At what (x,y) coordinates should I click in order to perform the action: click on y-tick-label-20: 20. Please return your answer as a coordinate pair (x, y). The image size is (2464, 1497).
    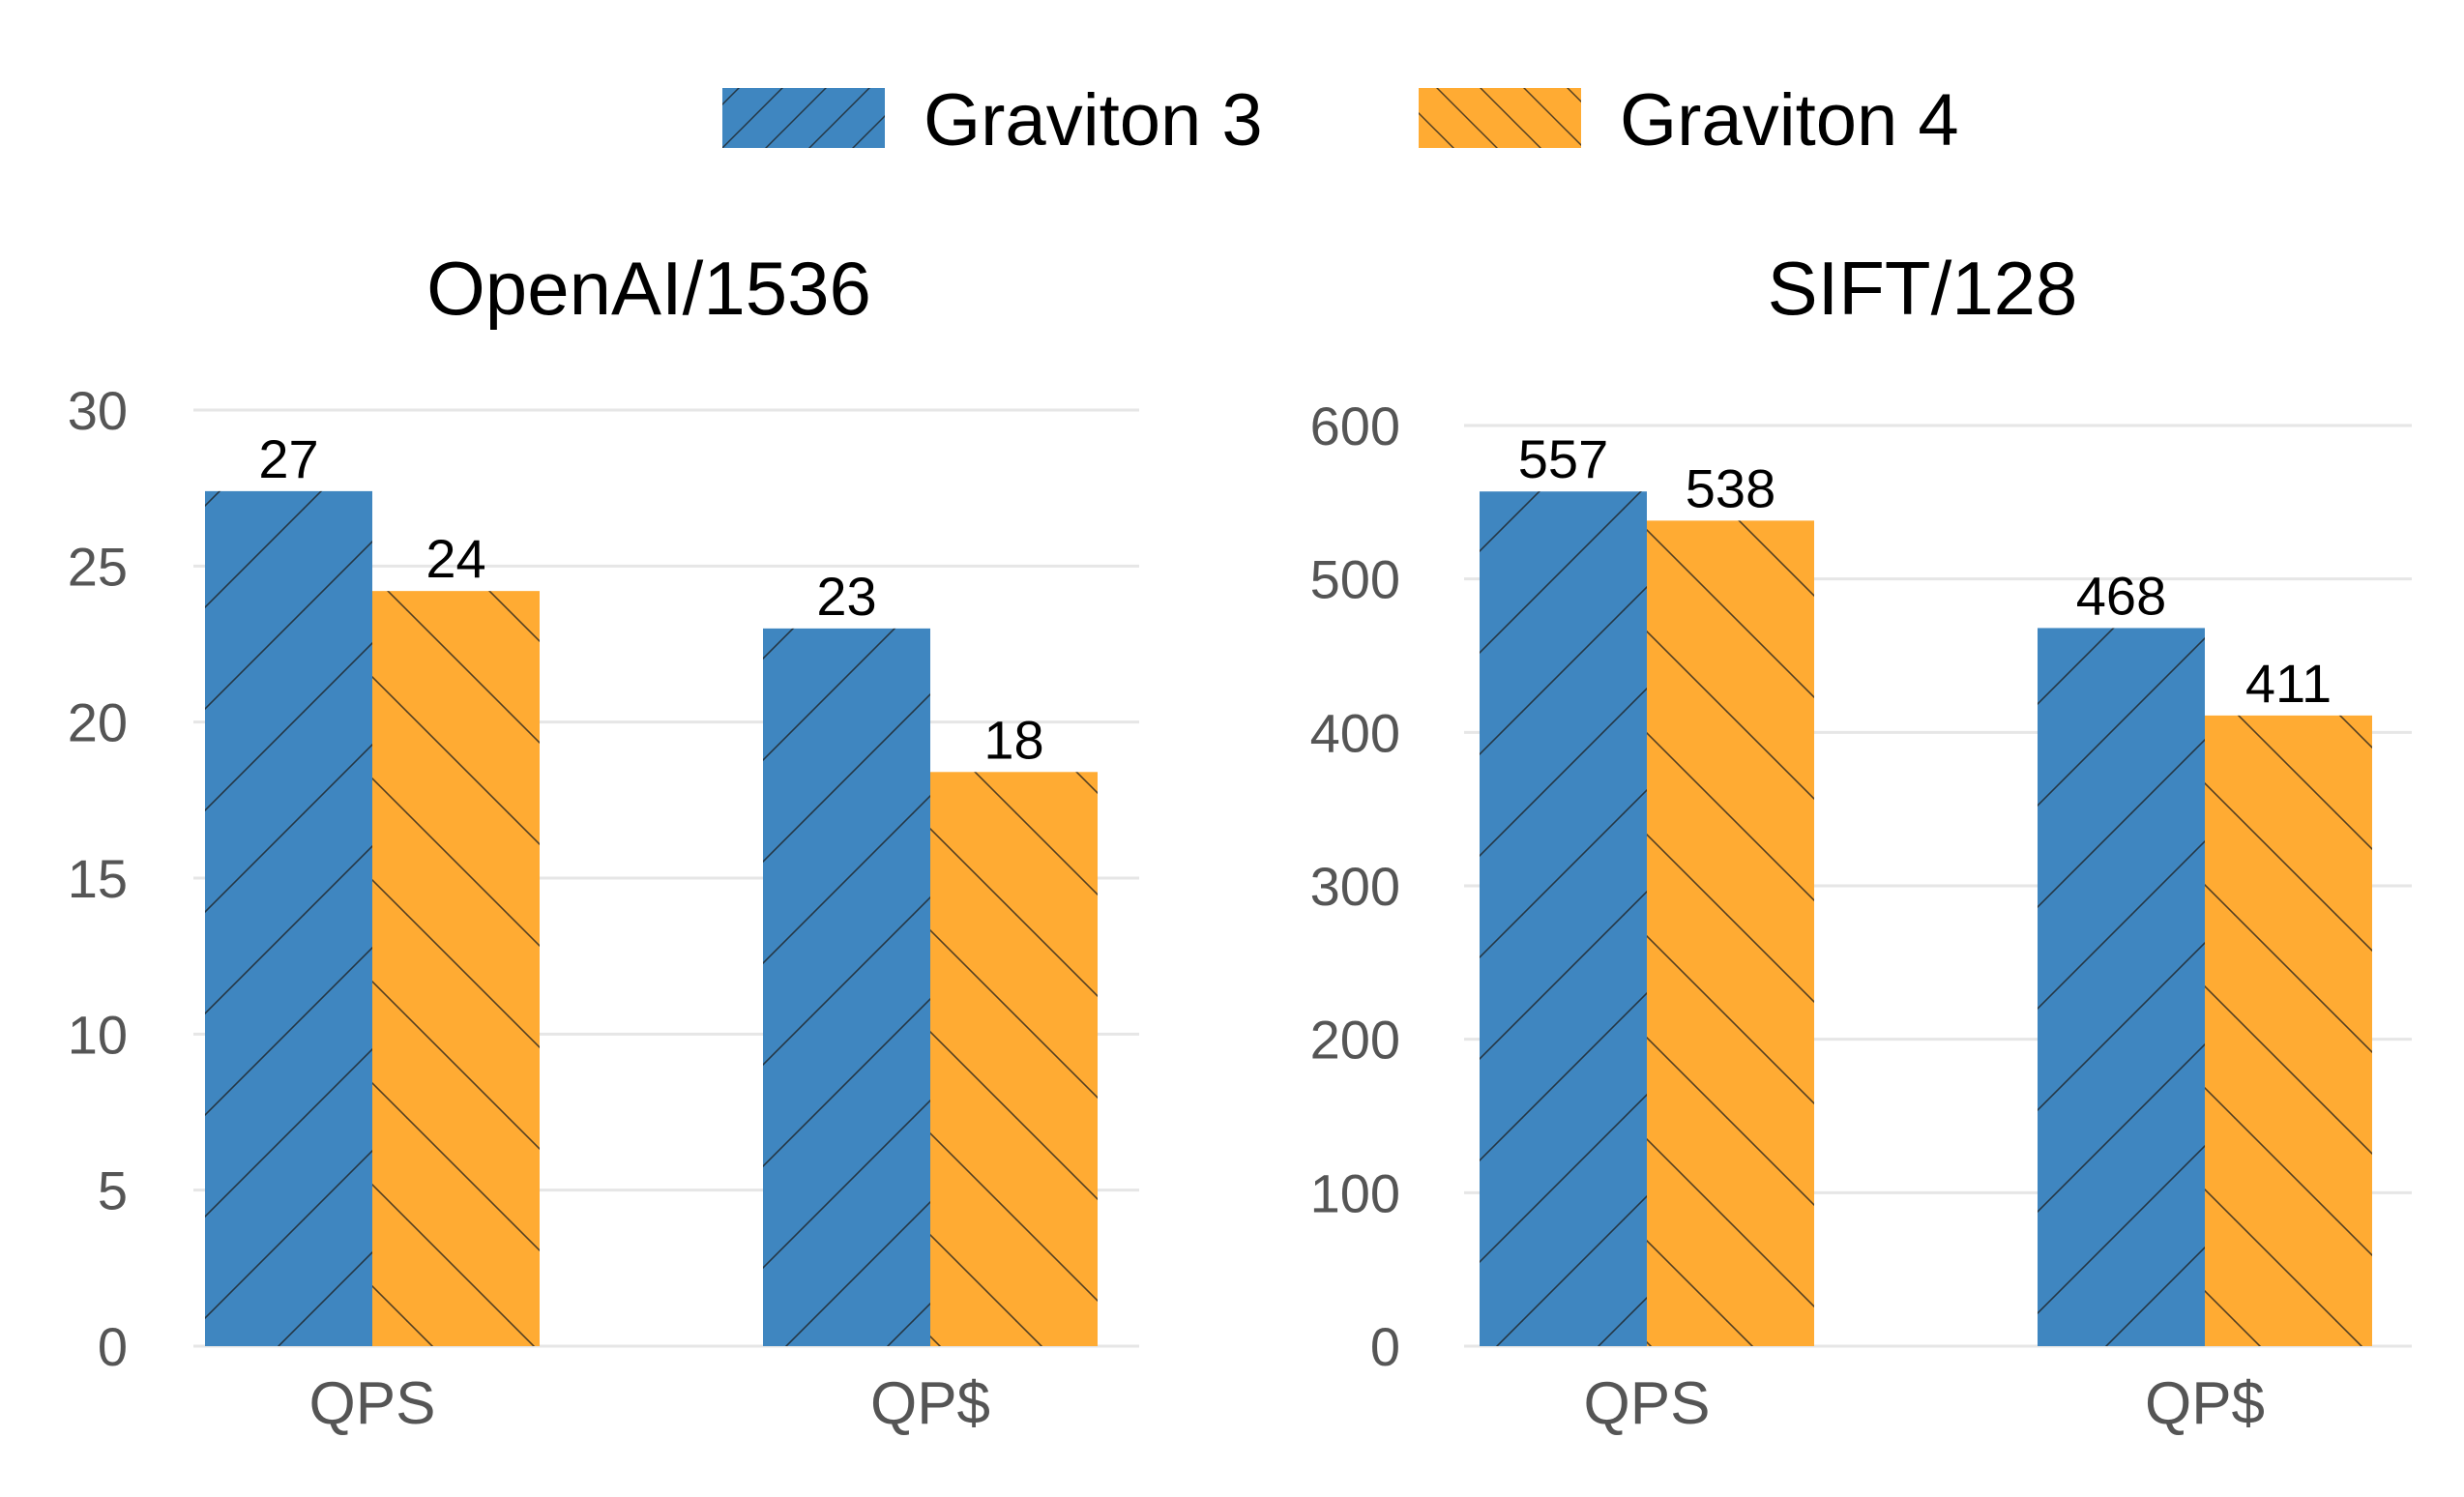
    Looking at the image, I should click on (98, 722).